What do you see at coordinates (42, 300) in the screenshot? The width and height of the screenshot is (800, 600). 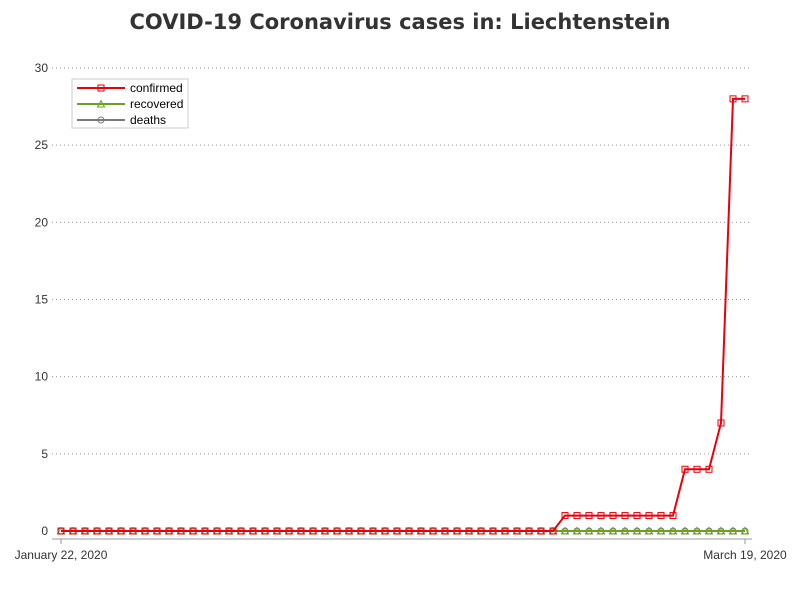 I see `y-tick-label: 15` at bounding box center [42, 300].